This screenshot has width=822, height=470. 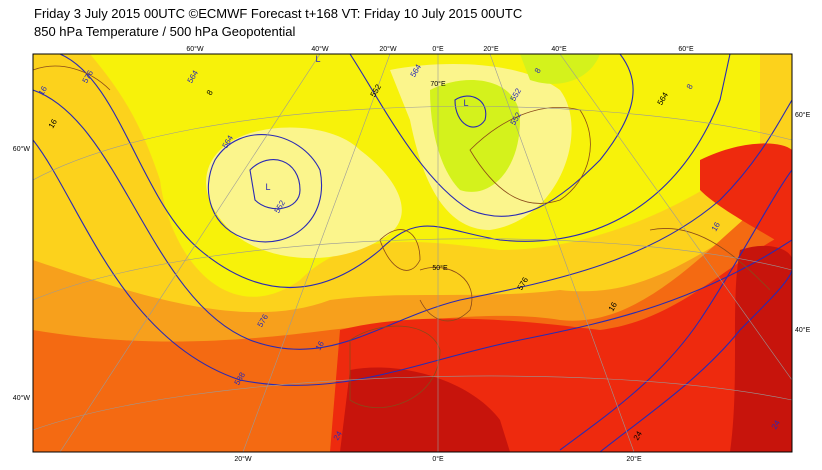 What do you see at coordinates (440, 268) in the screenshot?
I see `graticule-label: 50°E` at bounding box center [440, 268].